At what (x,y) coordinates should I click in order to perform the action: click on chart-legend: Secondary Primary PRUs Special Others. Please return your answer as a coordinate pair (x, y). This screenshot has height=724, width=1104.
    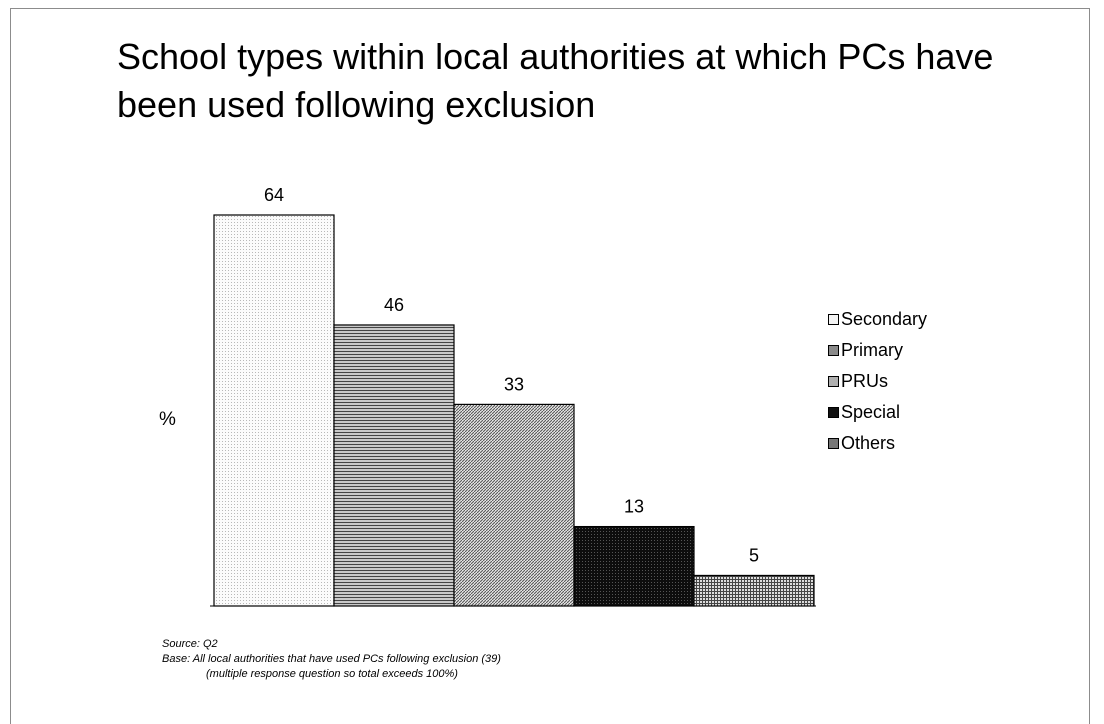
    Looking at the image, I should click on (877, 381).